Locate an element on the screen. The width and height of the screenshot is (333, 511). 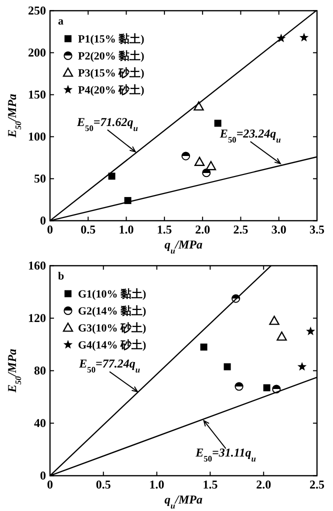
legend-label: P3(15% 砂土) is located at coordinates (111, 73).